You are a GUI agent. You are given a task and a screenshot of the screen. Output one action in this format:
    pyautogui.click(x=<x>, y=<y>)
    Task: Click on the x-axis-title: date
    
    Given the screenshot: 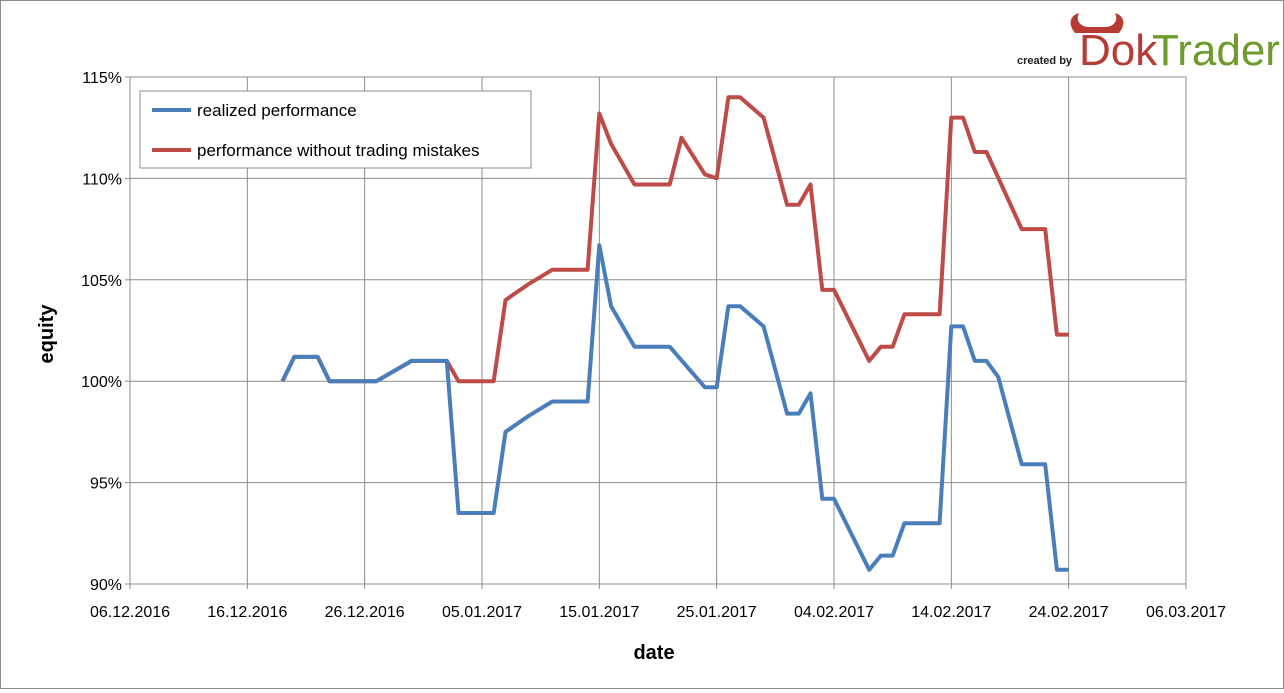 What is the action you would take?
    pyautogui.click(x=653, y=653)
    